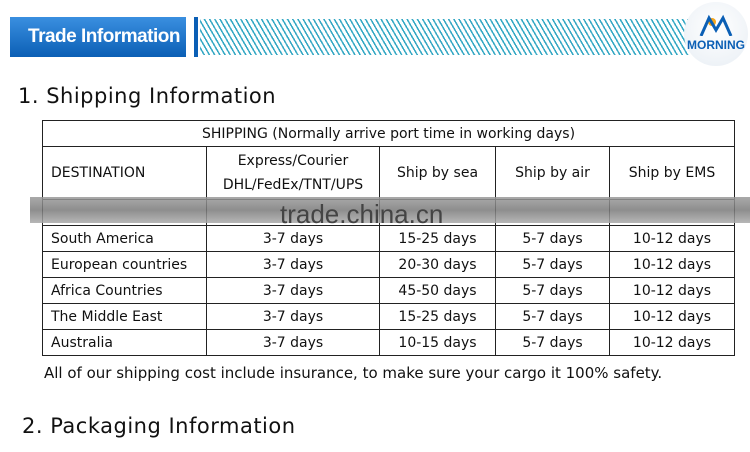 This screenshot has height=452, width=750. What do you see at coordinates (147, 96) in the screenshot?
I see `section-title-shipping: 1. Shipping Information` at bounding box center [147, 96].